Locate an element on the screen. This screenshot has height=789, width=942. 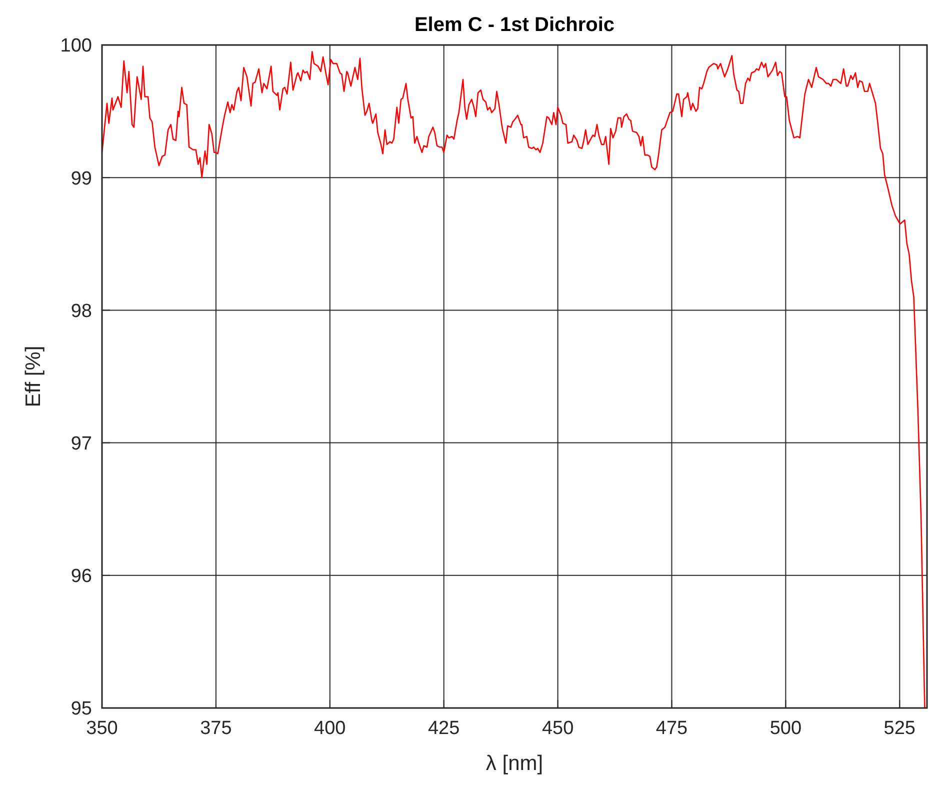
x-tick-label: 450 is located at coordinates (558, 728).